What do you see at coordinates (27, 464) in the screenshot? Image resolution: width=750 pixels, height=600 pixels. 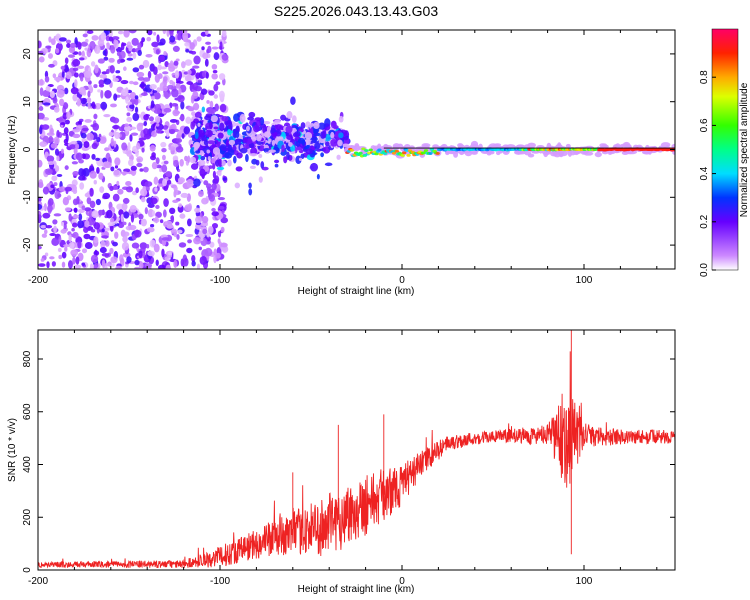 I see `snr-y-tick-label: 400` at bounding box center [27, 464].